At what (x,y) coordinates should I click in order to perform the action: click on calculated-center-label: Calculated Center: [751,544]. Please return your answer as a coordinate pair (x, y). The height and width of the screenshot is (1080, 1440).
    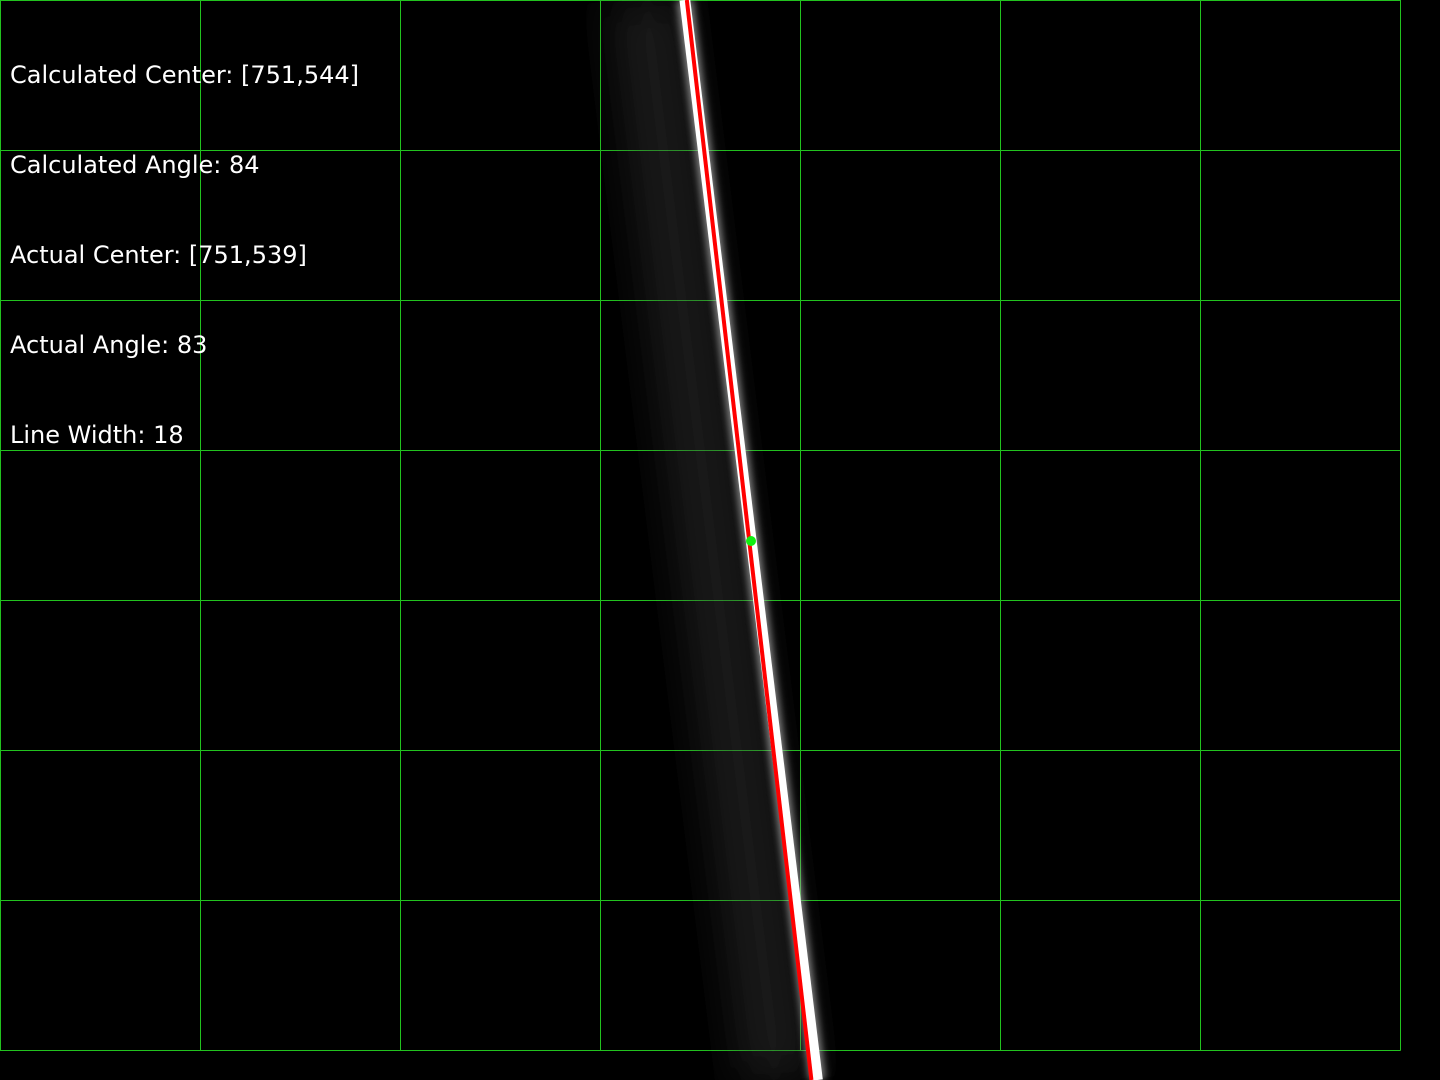
    Looking at the image, I should click on (184, 75).